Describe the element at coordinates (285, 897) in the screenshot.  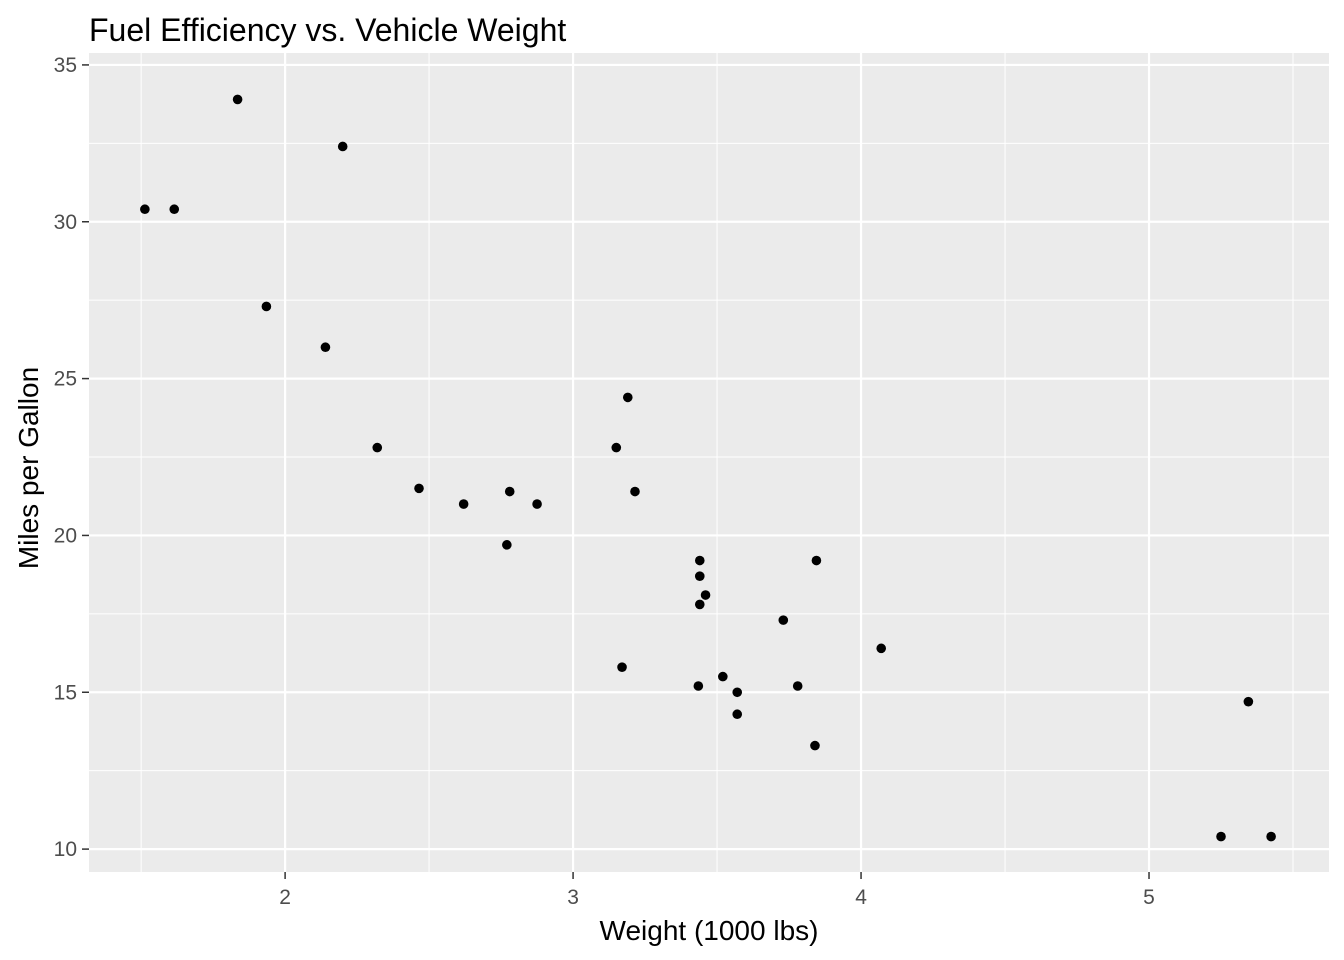
I see `x-tick-label: 2` at that location.